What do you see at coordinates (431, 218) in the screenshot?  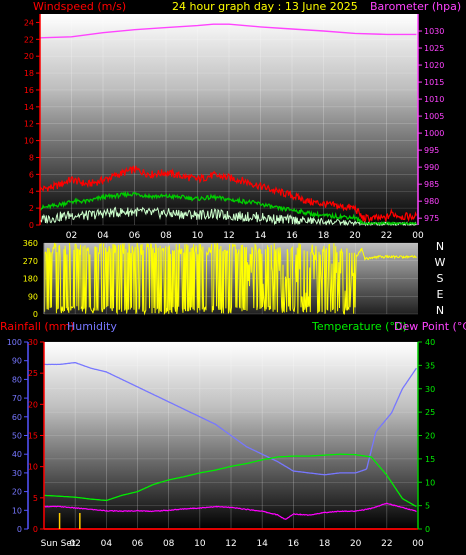 I see `y2-tick-label: 975` at bounding box center [431, 218].